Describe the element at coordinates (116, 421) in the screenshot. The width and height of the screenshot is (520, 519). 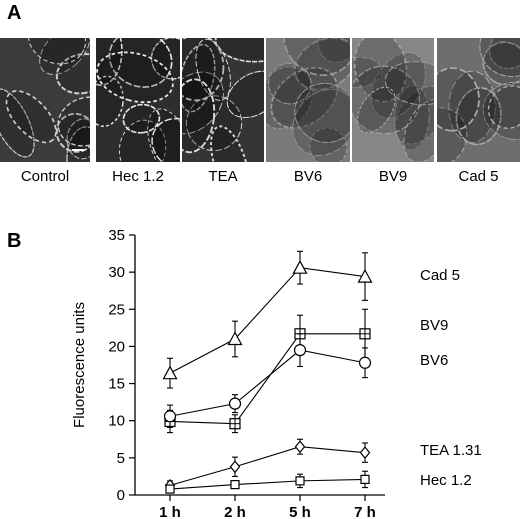
I see `y-tick-label: 10` at that location.